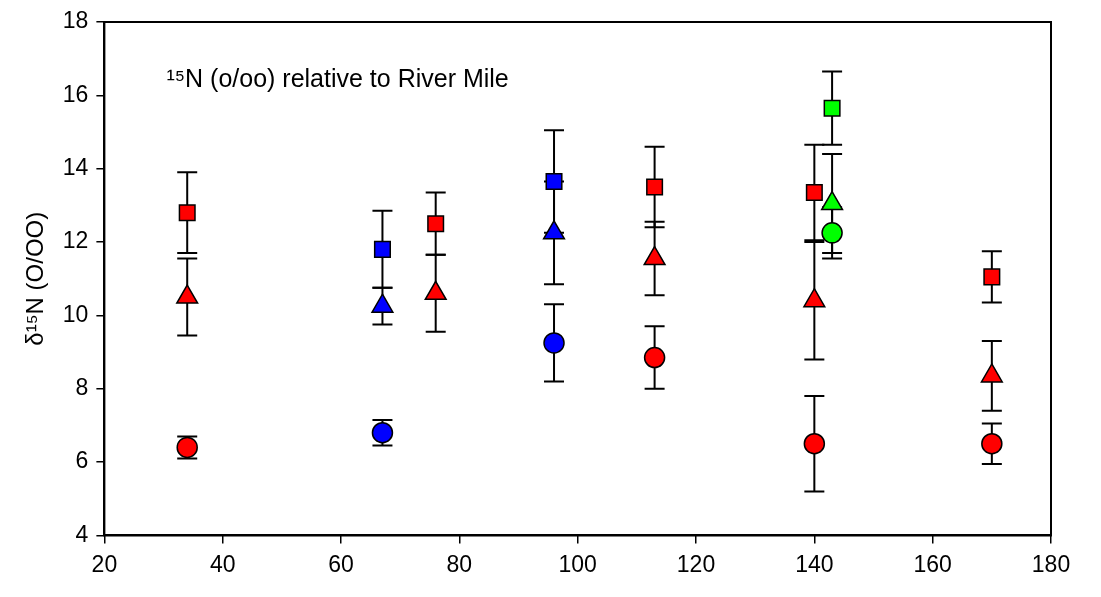 Image resolution: width=1101 pixels, height=597 pixels. What do you see at coordinates (75, 313) in the screenshot?
I see `y-tick-label: 10` at bounding box center [75, 313].